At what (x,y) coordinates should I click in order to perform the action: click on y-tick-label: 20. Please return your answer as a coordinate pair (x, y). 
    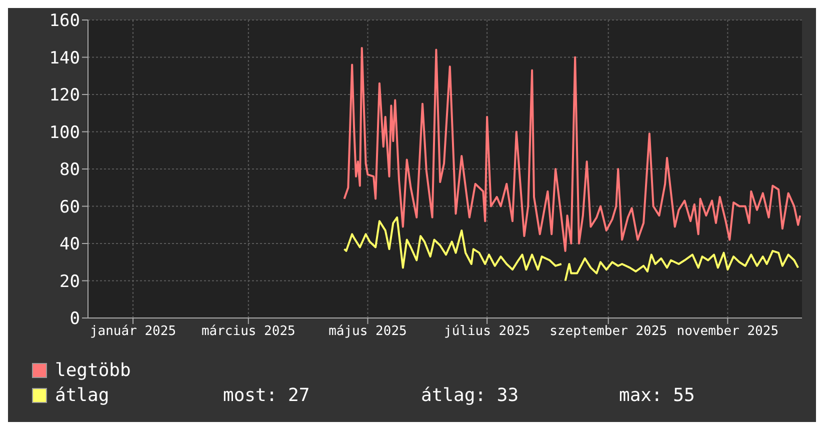
    Looking at the image, I should click on (70, 282).